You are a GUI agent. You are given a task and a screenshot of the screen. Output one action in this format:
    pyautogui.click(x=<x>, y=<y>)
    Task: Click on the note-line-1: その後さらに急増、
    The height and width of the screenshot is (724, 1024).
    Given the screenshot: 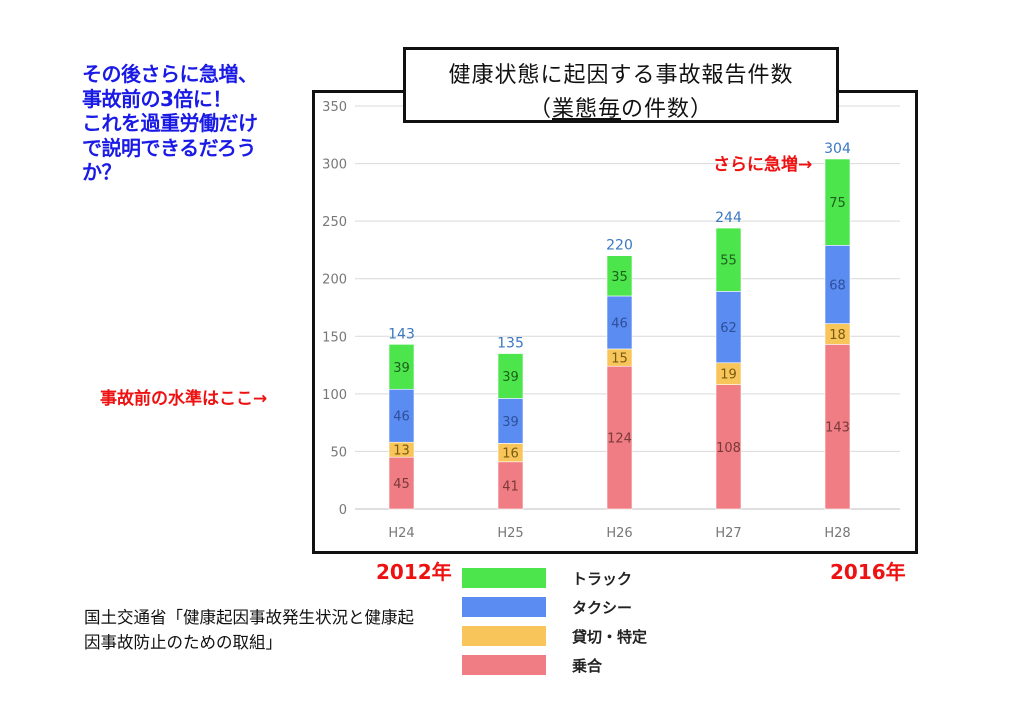 What is the action you would take?
    pyautogui.click(x=170, y=74)
    